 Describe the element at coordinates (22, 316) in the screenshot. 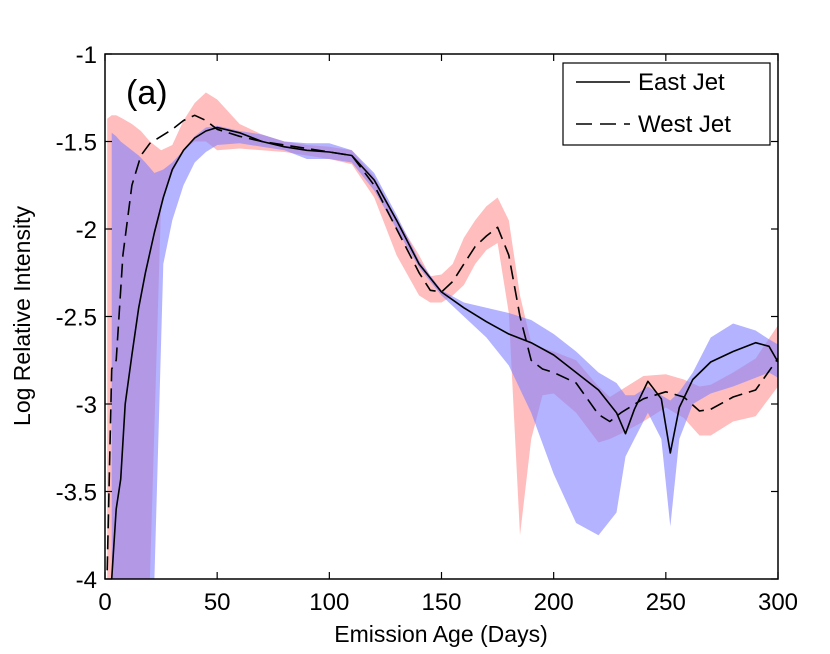

I see `y-axis-label: Log Relative Intensity` at that location.